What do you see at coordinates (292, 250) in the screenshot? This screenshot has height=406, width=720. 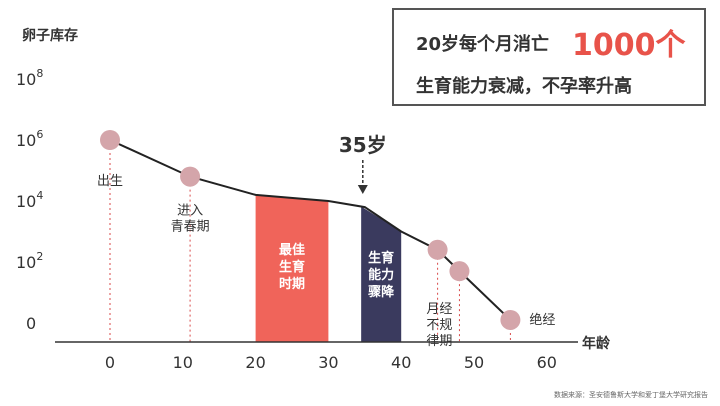 I see `band-label: 最佳` at bounding box center [292, 250].